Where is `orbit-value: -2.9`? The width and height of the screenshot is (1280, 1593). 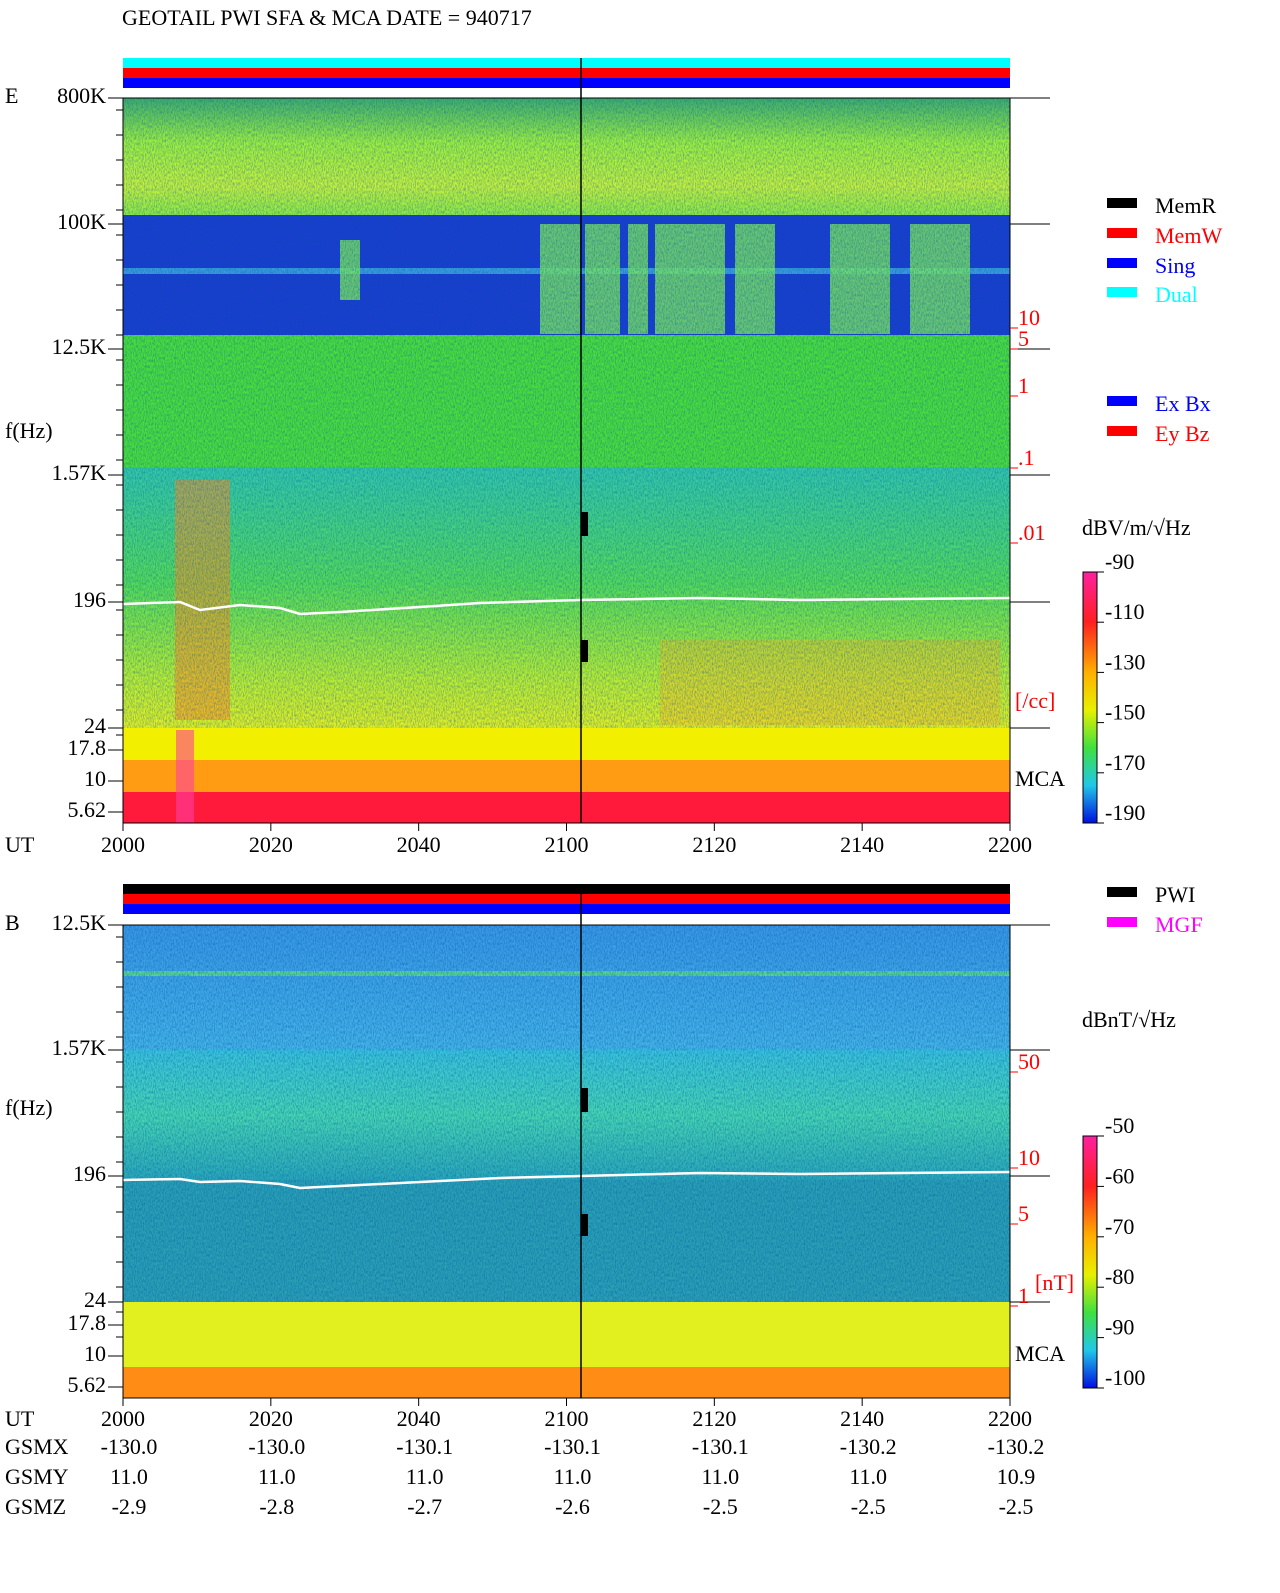
orbit-value: -2.9 is located at coordinates (129, 1506).